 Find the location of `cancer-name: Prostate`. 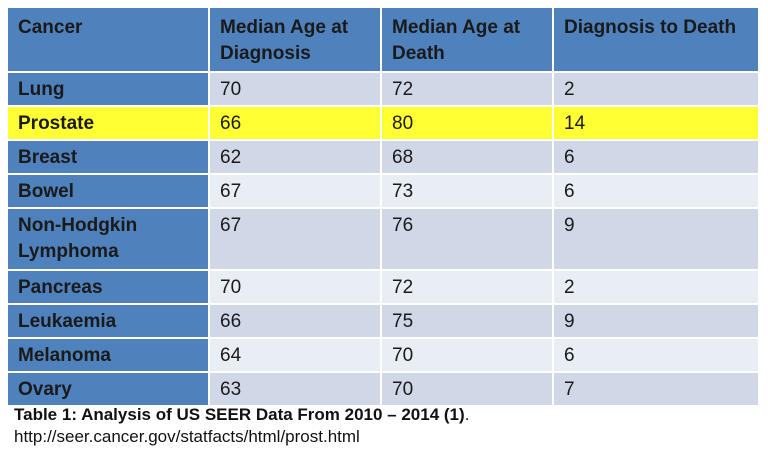

cancer-name: Prostate is located at coordinates (108, 123).